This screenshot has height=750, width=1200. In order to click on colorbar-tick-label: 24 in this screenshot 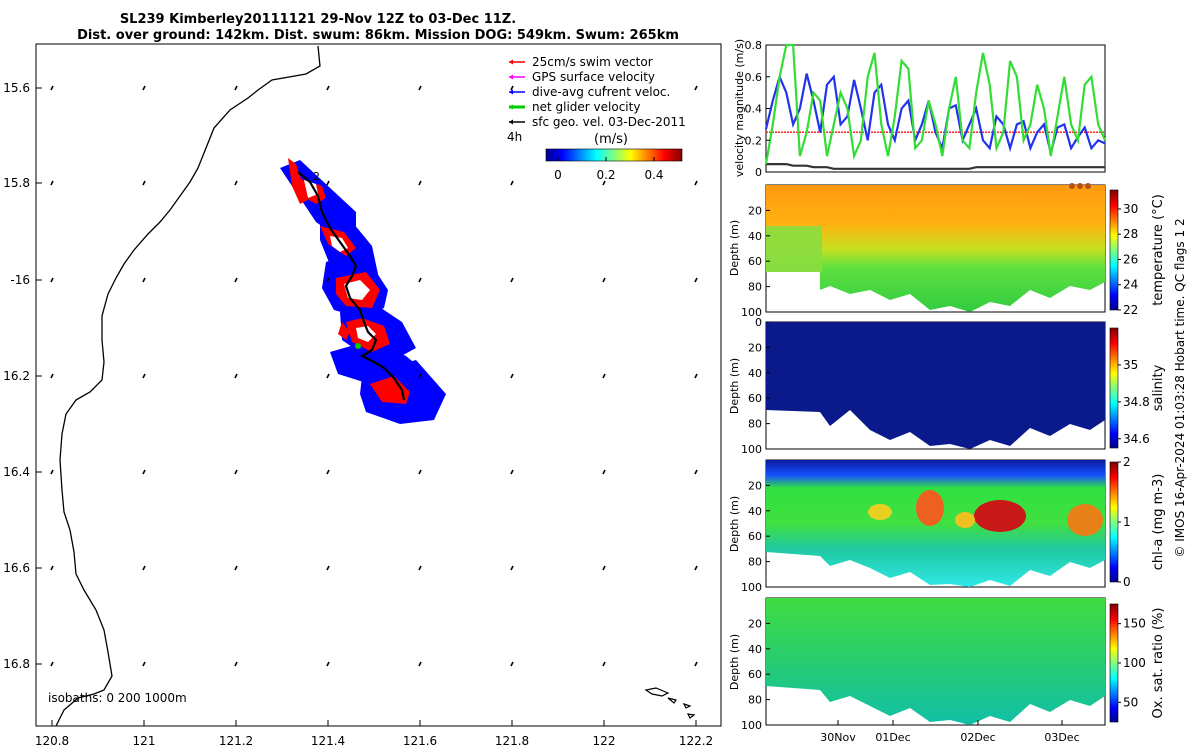, I will do `click(1130, 285)`.